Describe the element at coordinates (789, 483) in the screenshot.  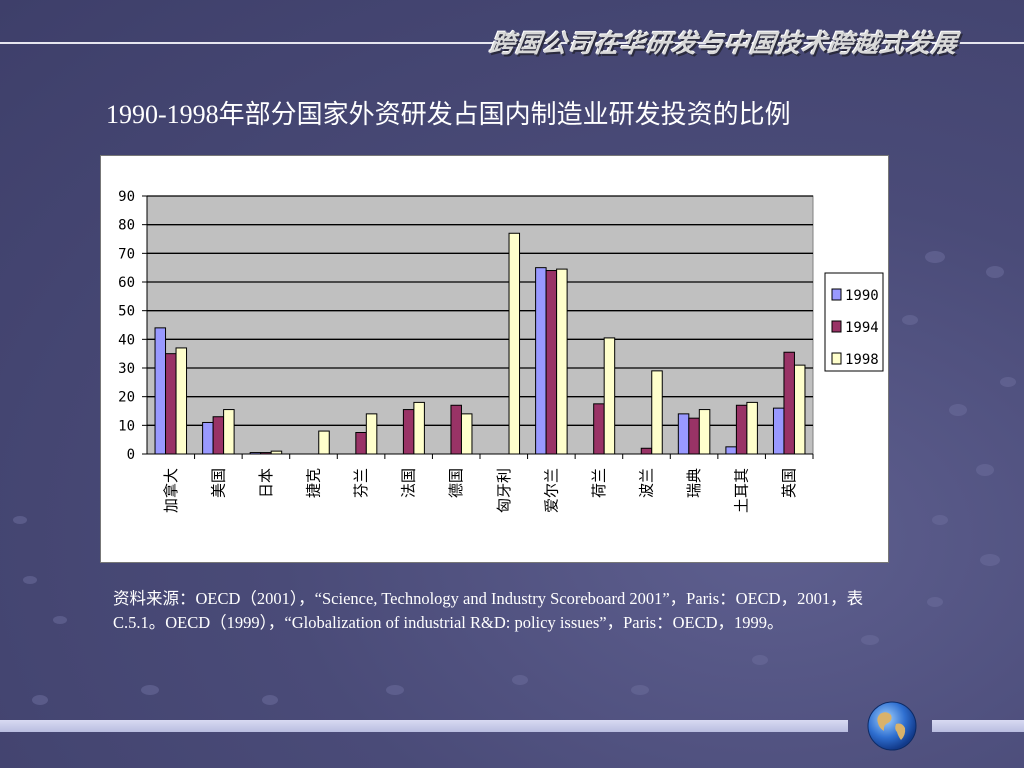
I see `x-tick-label: 英国` at that location.